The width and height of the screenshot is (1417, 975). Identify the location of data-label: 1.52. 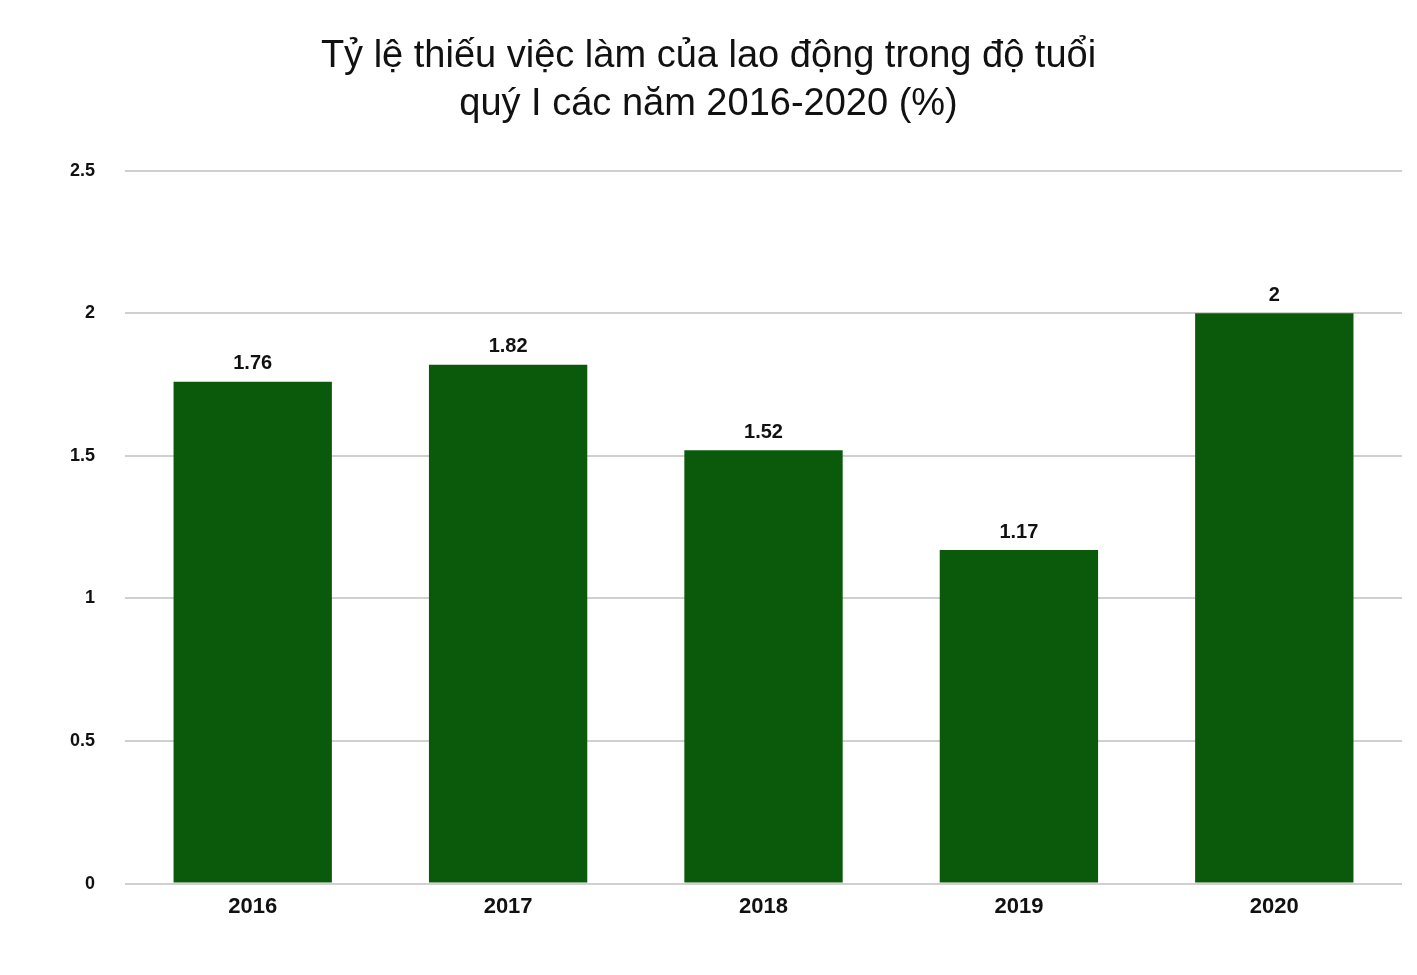
(763, 430).